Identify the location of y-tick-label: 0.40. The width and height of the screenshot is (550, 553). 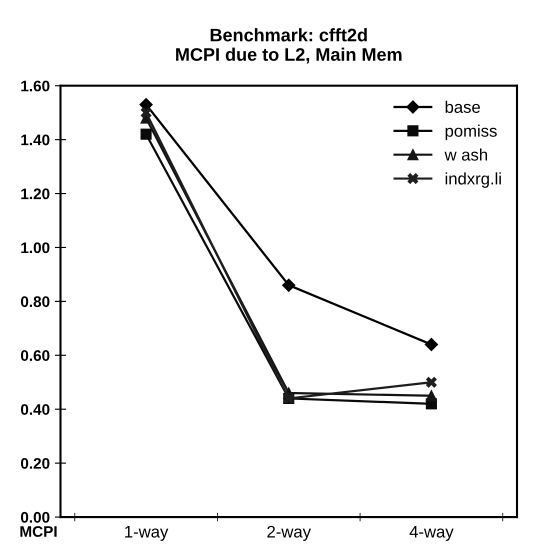
(35, 409).